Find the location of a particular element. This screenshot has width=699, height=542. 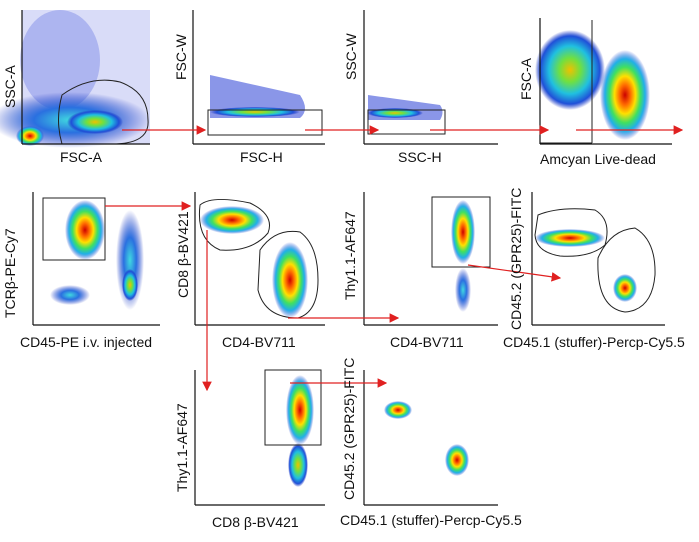

xlabel-p8: CD45.1 (stuffer)-Percp-Cy5.5 is located at coordinates (594, 342).